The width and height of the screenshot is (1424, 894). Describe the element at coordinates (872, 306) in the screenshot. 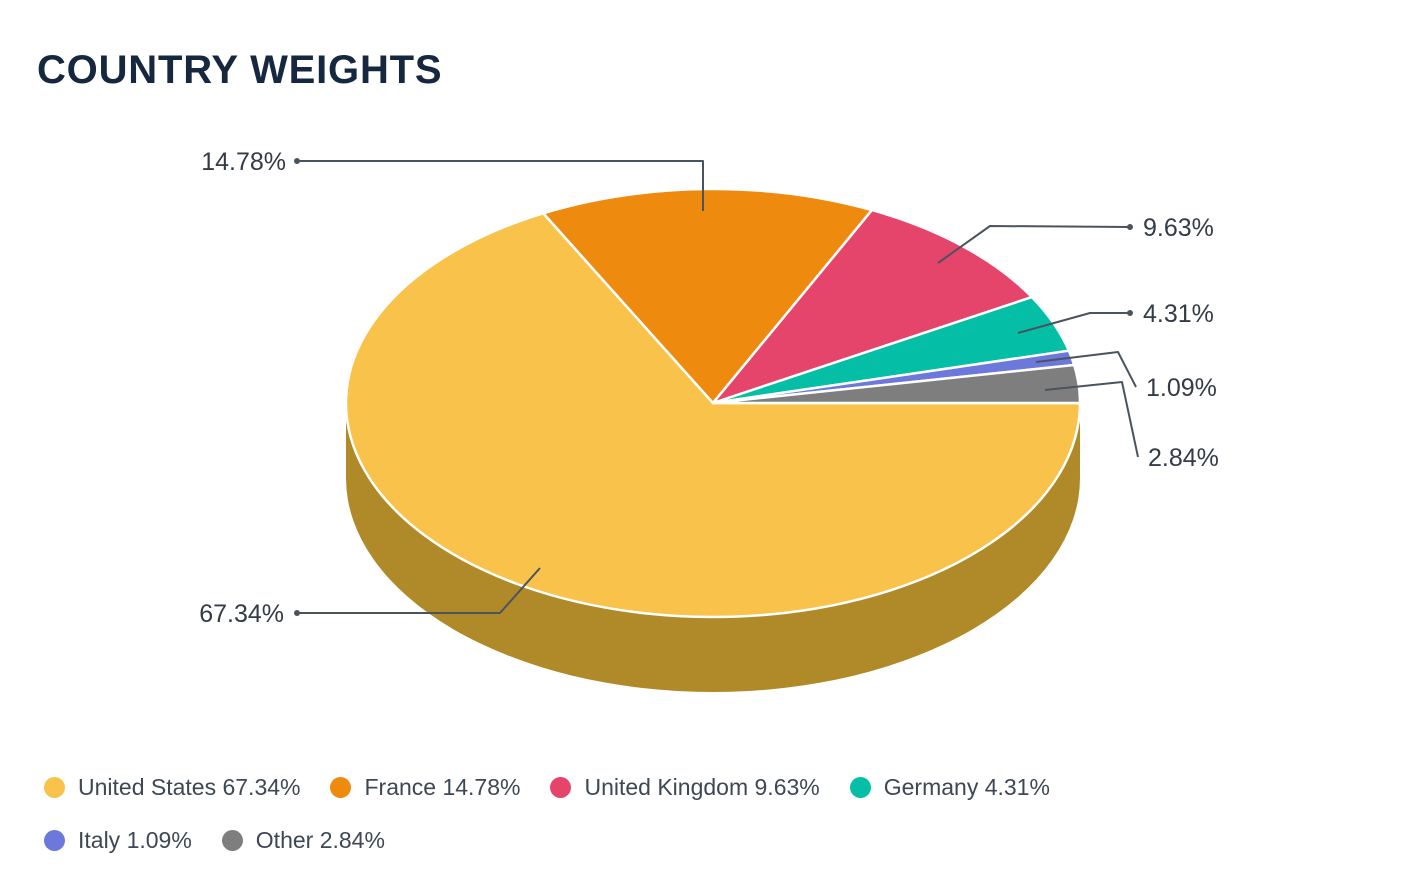

I see `pie-slice-united-kingdom` at that location.